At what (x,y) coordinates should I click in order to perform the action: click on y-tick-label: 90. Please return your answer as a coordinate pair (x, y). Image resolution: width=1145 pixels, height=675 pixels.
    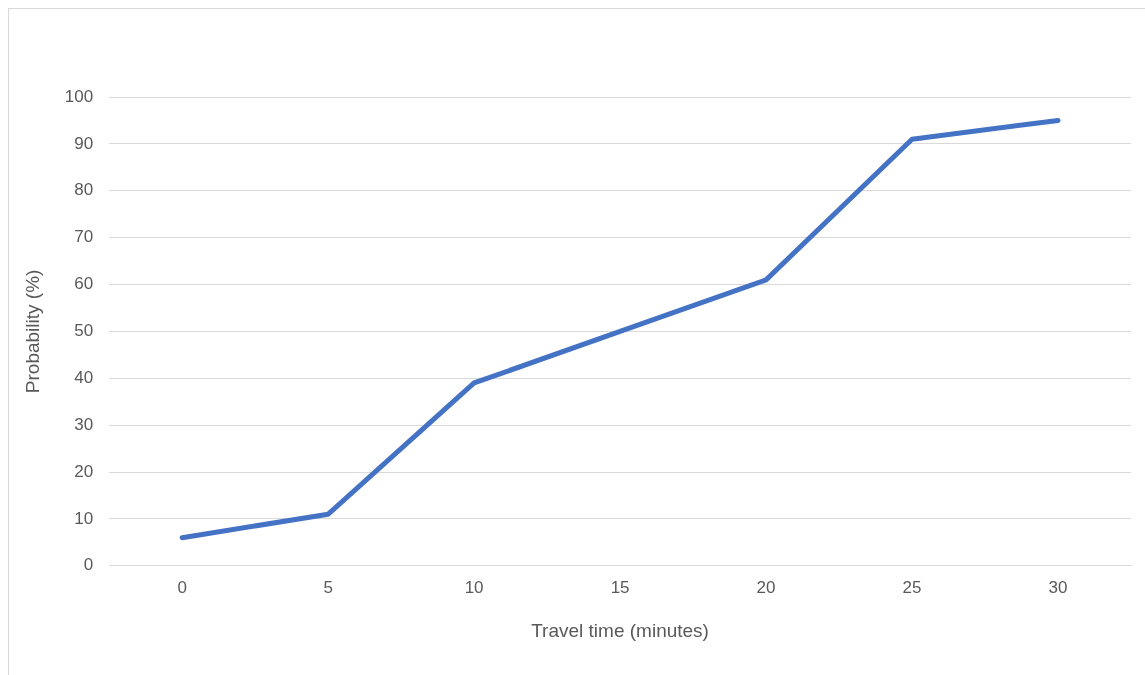
    Looking at the image, I should click on (84, 143).